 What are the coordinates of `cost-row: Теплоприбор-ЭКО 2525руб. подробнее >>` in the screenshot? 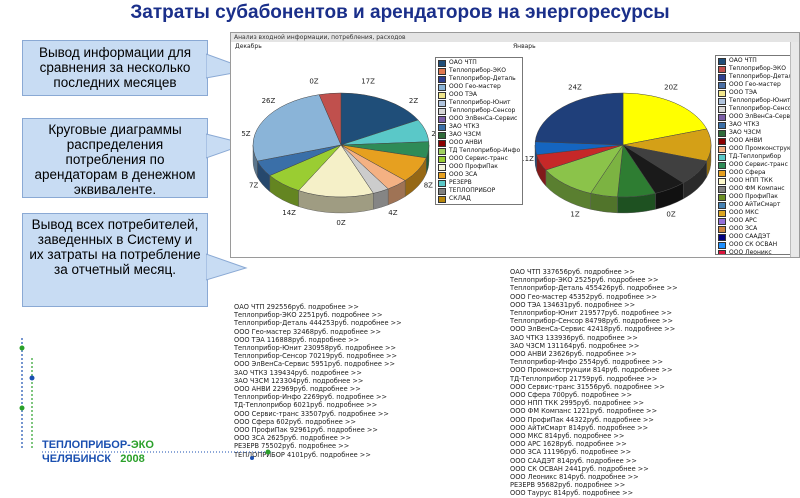 It's located at (584, 280).